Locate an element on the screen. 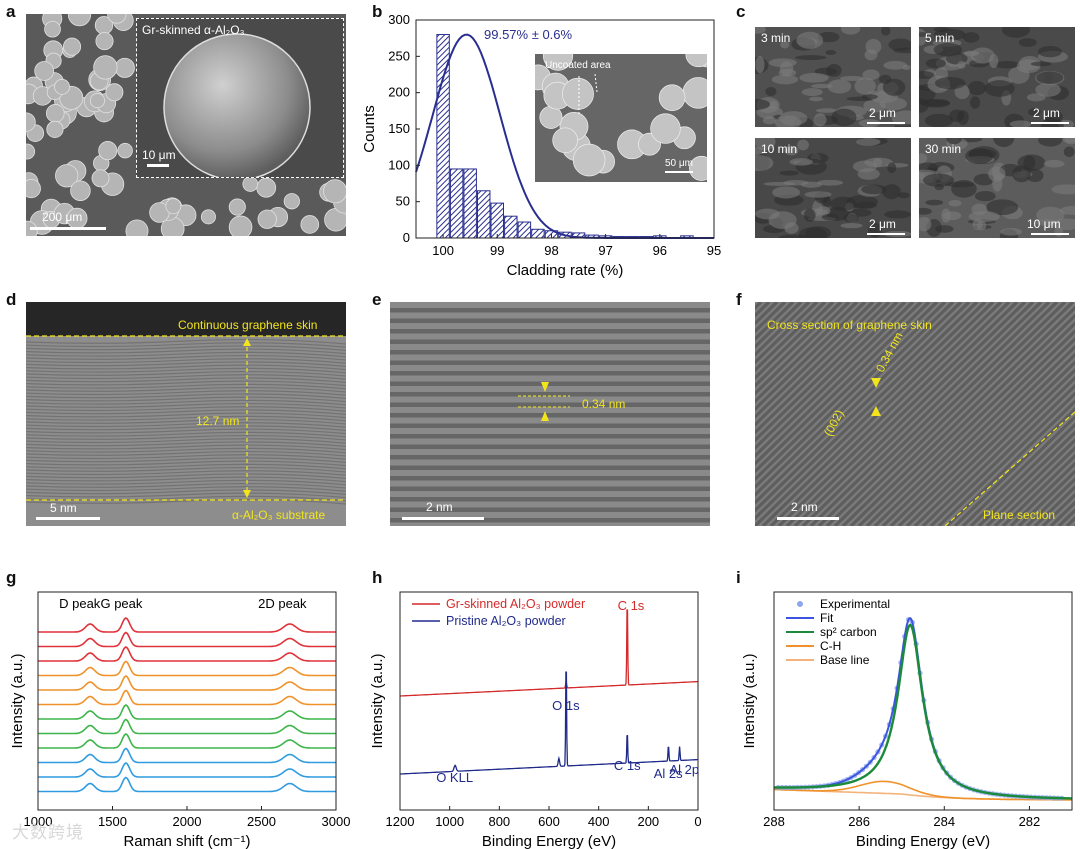  x-tick-label: 800 is located at coordinates (499, 821).